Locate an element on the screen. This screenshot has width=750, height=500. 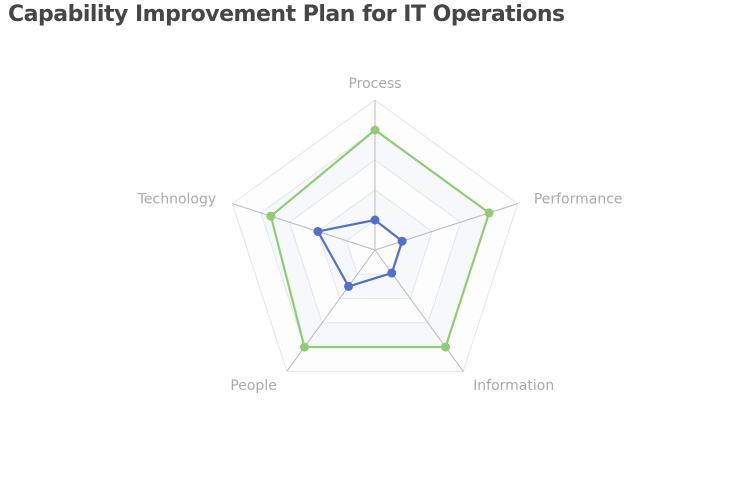
indicator-label: People is located at coordinates (253, 386).